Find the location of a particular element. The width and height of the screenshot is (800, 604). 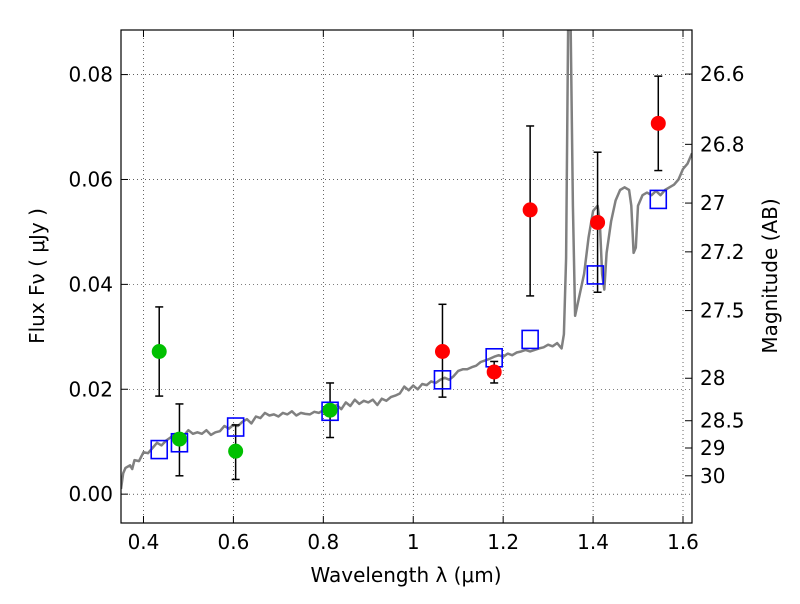

x-tick-label: 1.6 is located at coordinates (683, 542).